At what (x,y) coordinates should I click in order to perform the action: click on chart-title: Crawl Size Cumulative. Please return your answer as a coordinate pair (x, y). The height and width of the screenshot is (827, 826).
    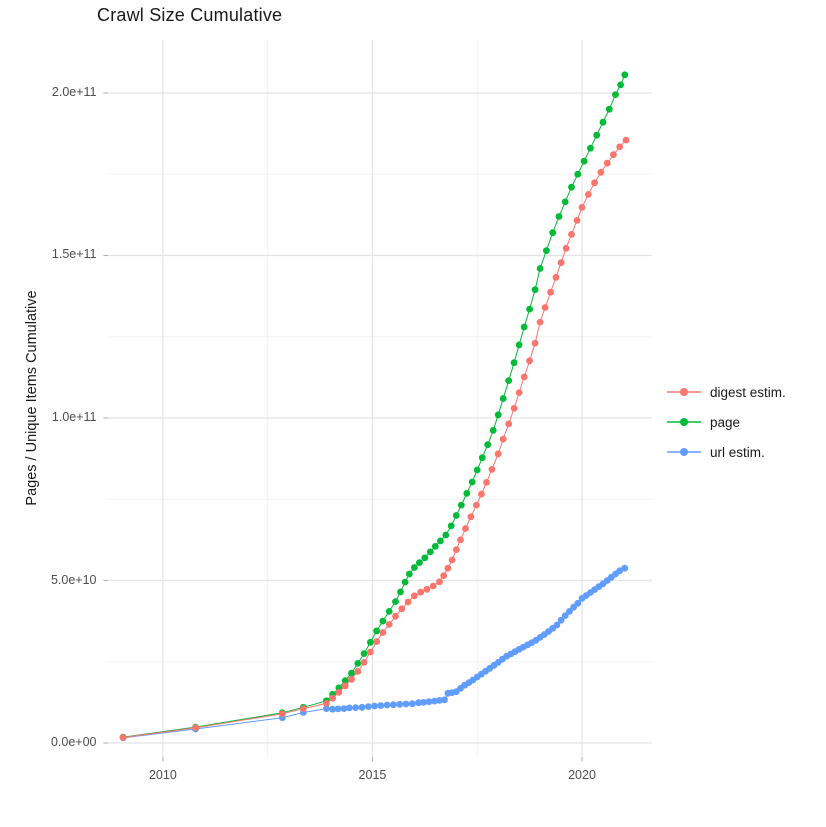
    Looking at the image, I should click on (190, 15).